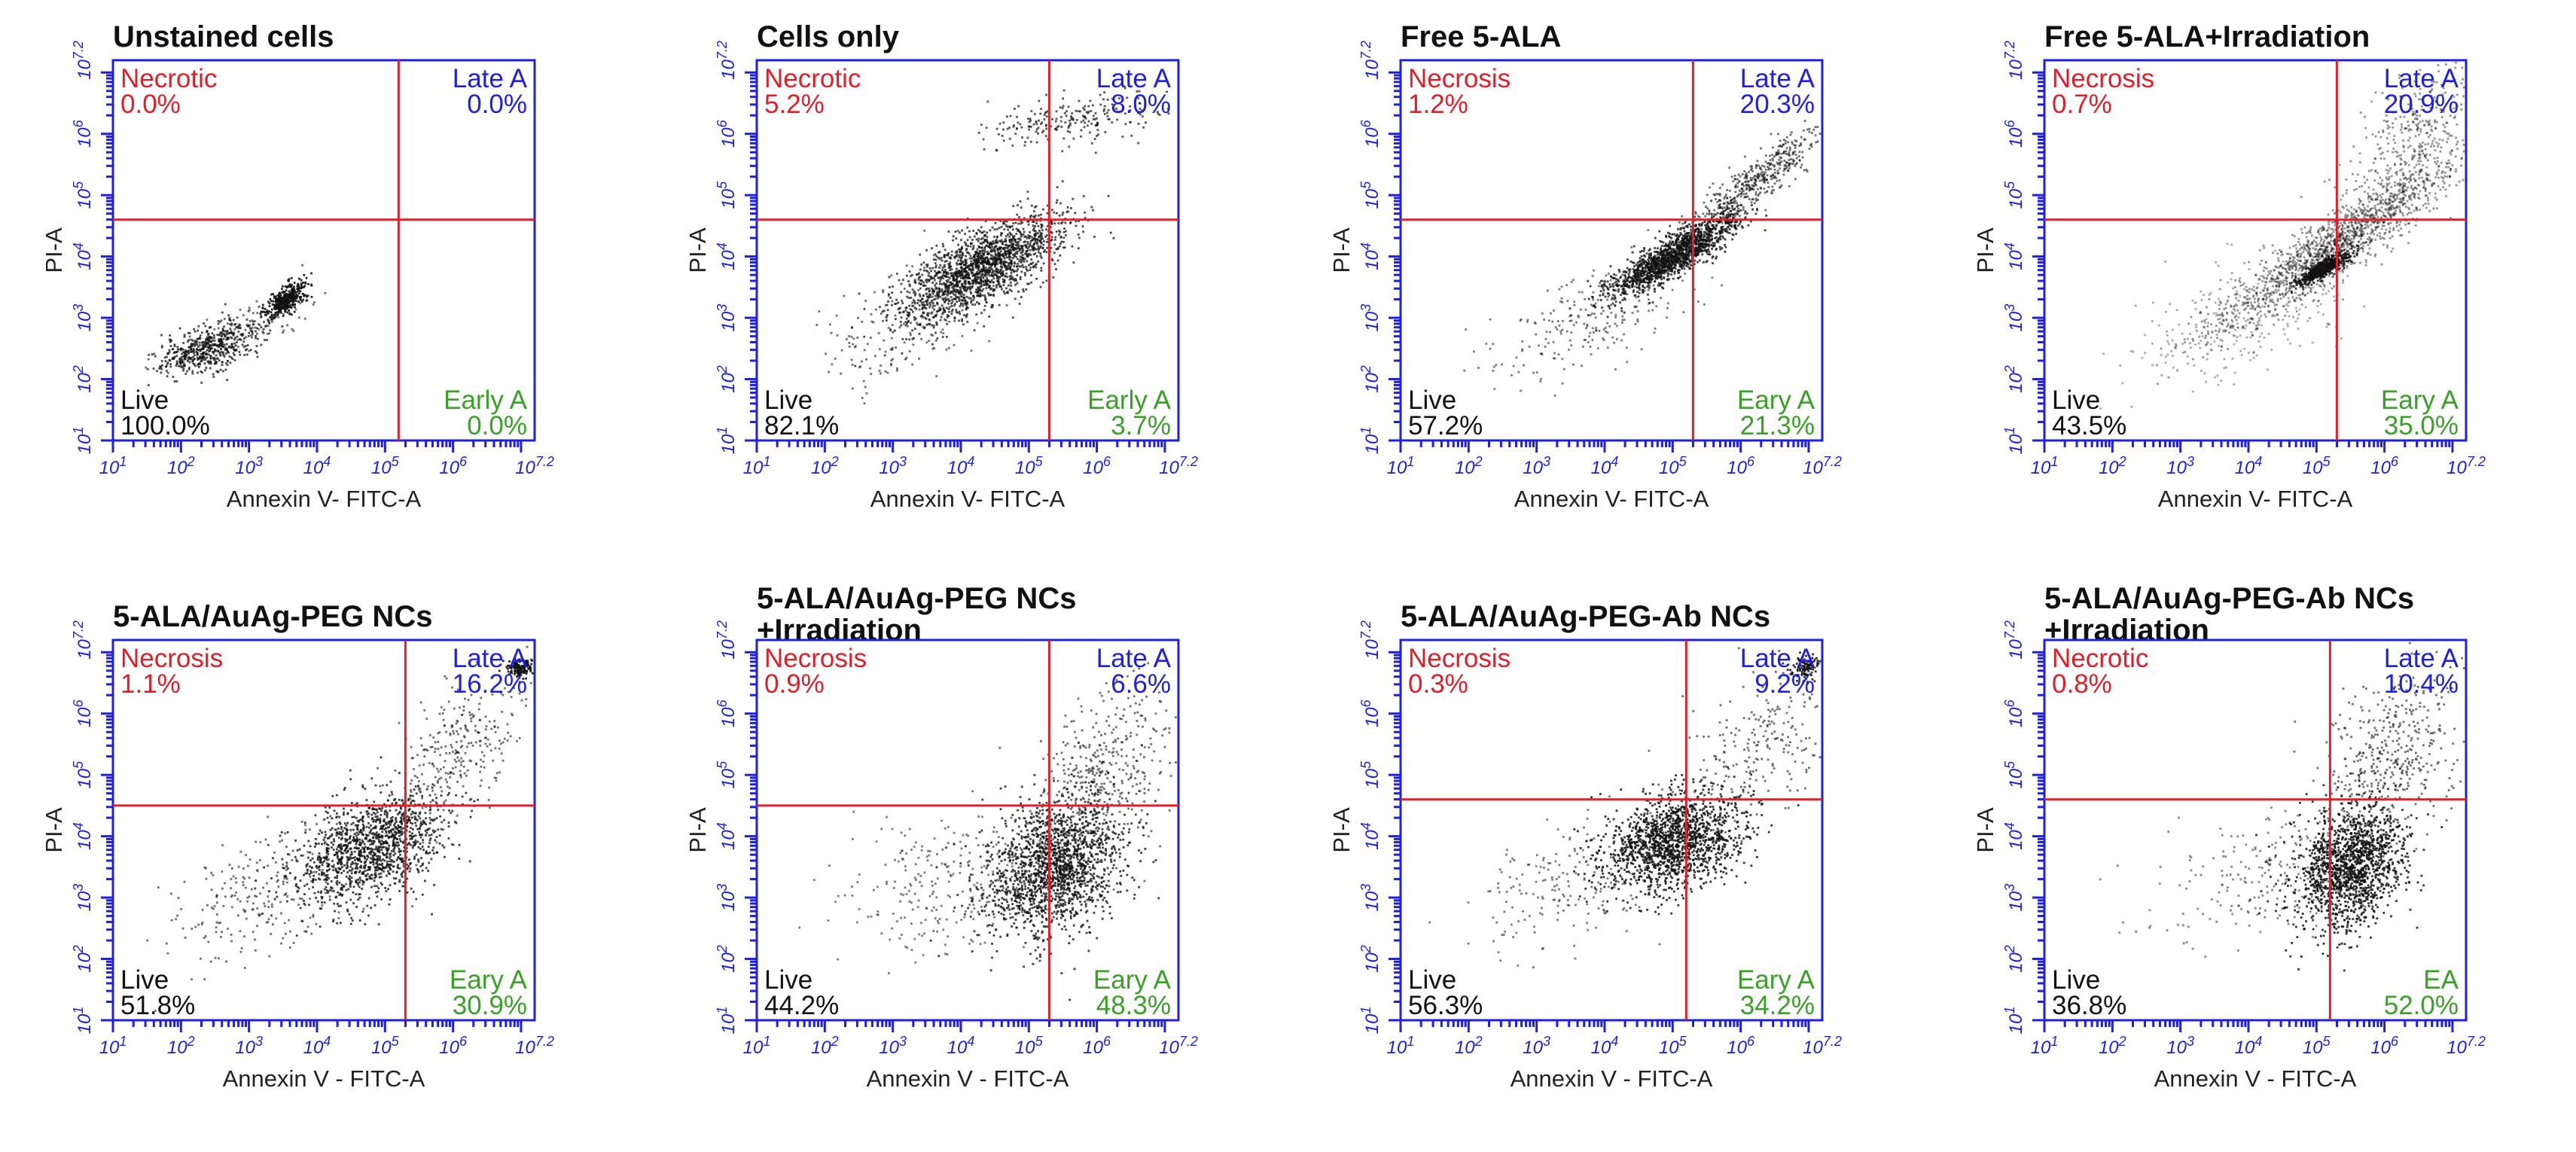 Image resolution: width=2576 pixels, height=1152 pixels. I want to click on y-tick-label-group: 102, so click(727, 379).